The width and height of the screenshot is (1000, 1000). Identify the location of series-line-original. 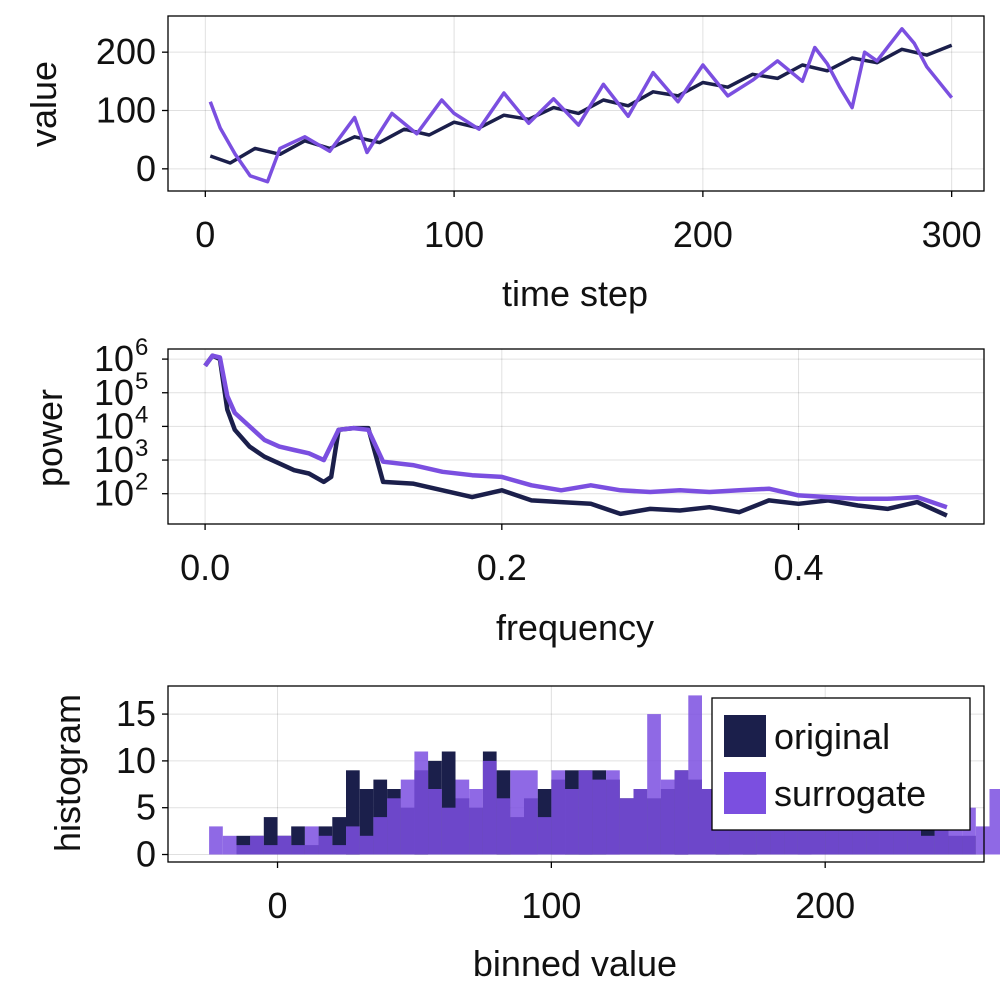
(575, 435).